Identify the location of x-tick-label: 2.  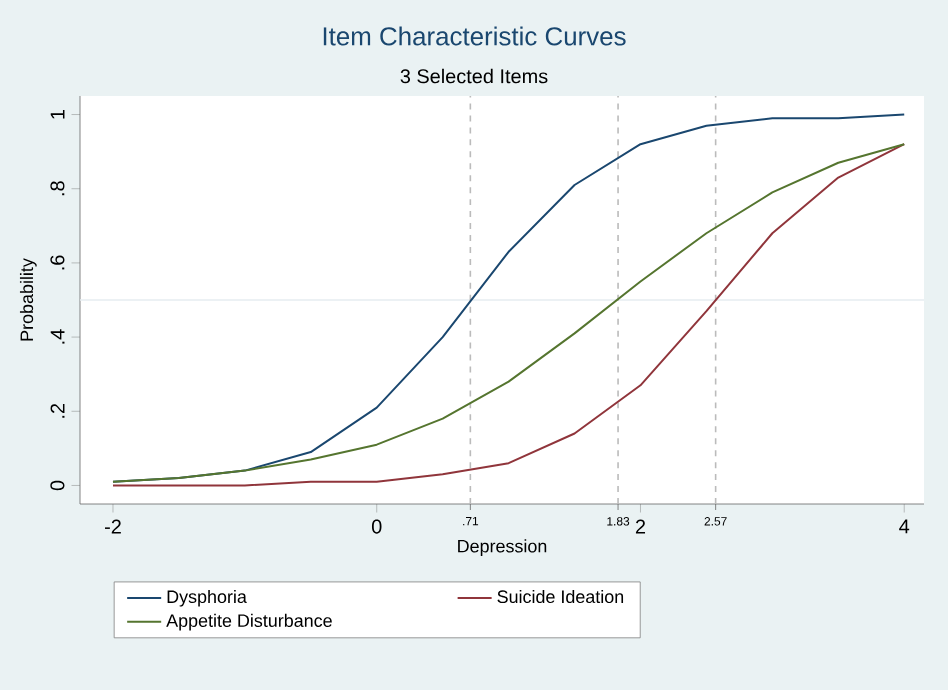
(640, 526).